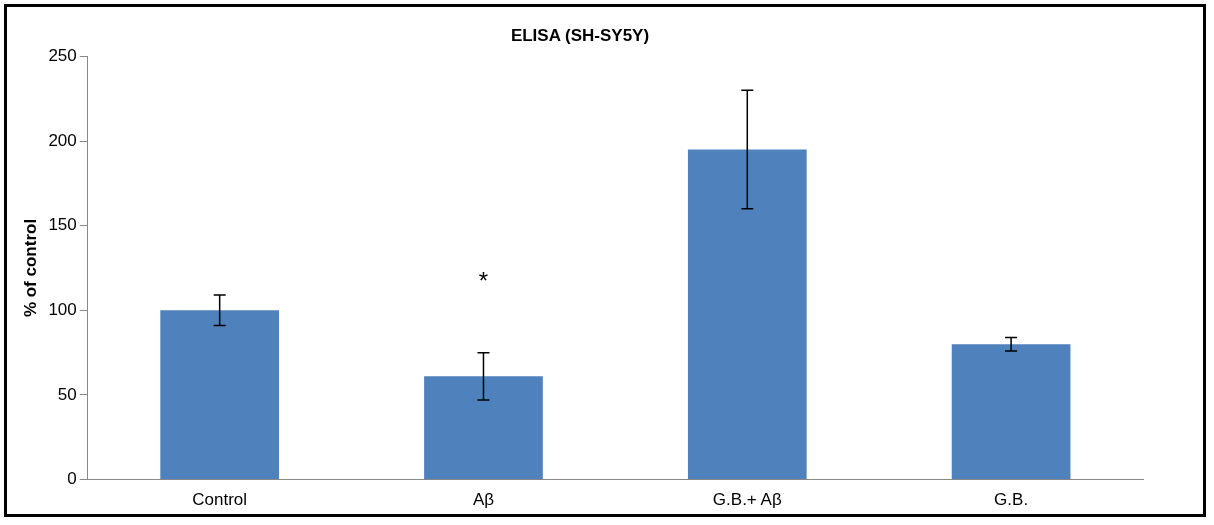 Image resolution: width=1214 pixels, height=525 pixels. Describe the element at coordinates (30, 268) in the screenshot. I see `y-axis-title: % of control` at that location.